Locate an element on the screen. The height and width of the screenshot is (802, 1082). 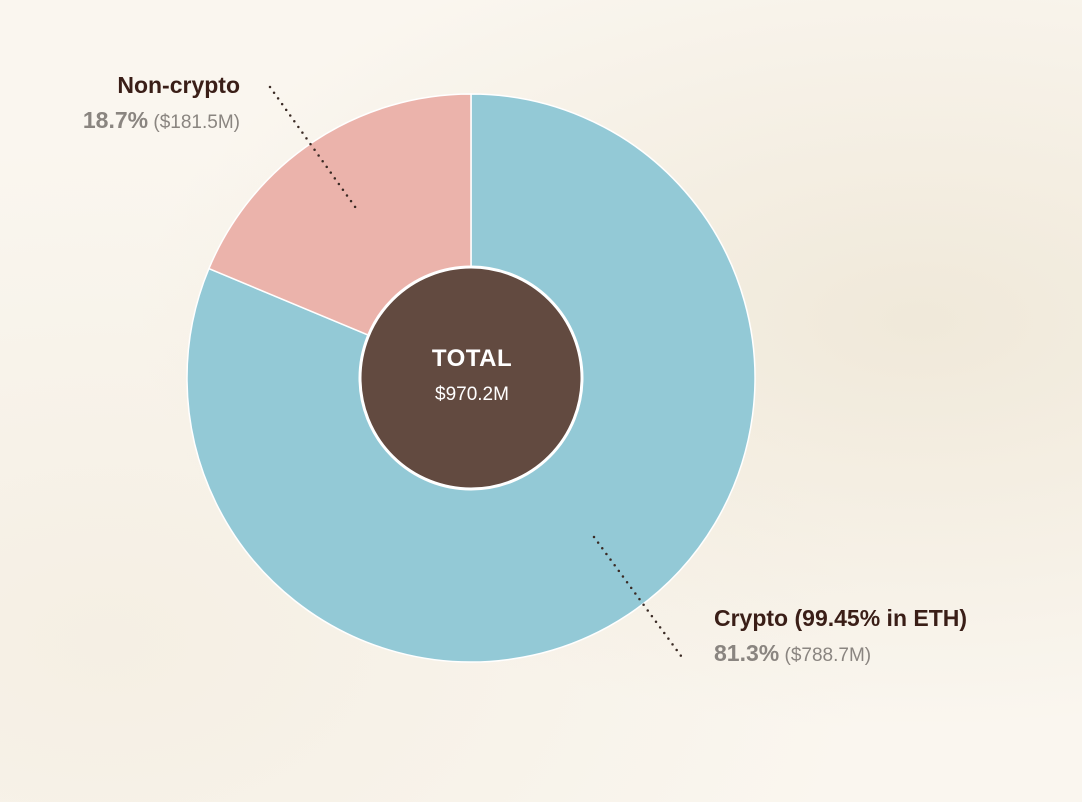
slice-amount-crypto: ($788.7M) is located at coordinates (828, 655).